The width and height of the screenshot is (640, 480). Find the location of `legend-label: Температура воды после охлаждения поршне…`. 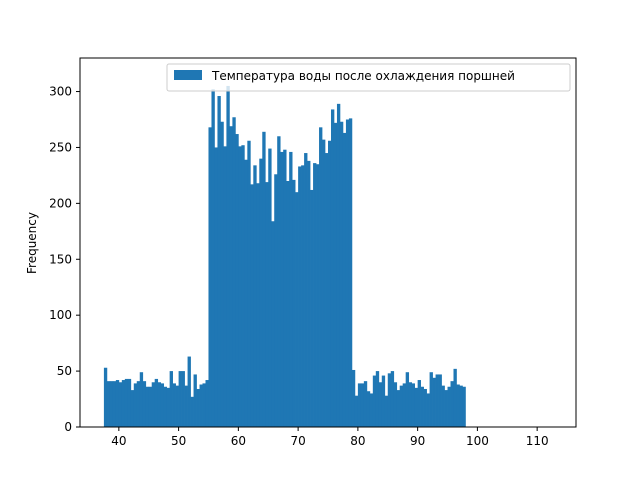

legend-label: Температура воды после охлаждения поршне… is located at coordinates (363, 76).